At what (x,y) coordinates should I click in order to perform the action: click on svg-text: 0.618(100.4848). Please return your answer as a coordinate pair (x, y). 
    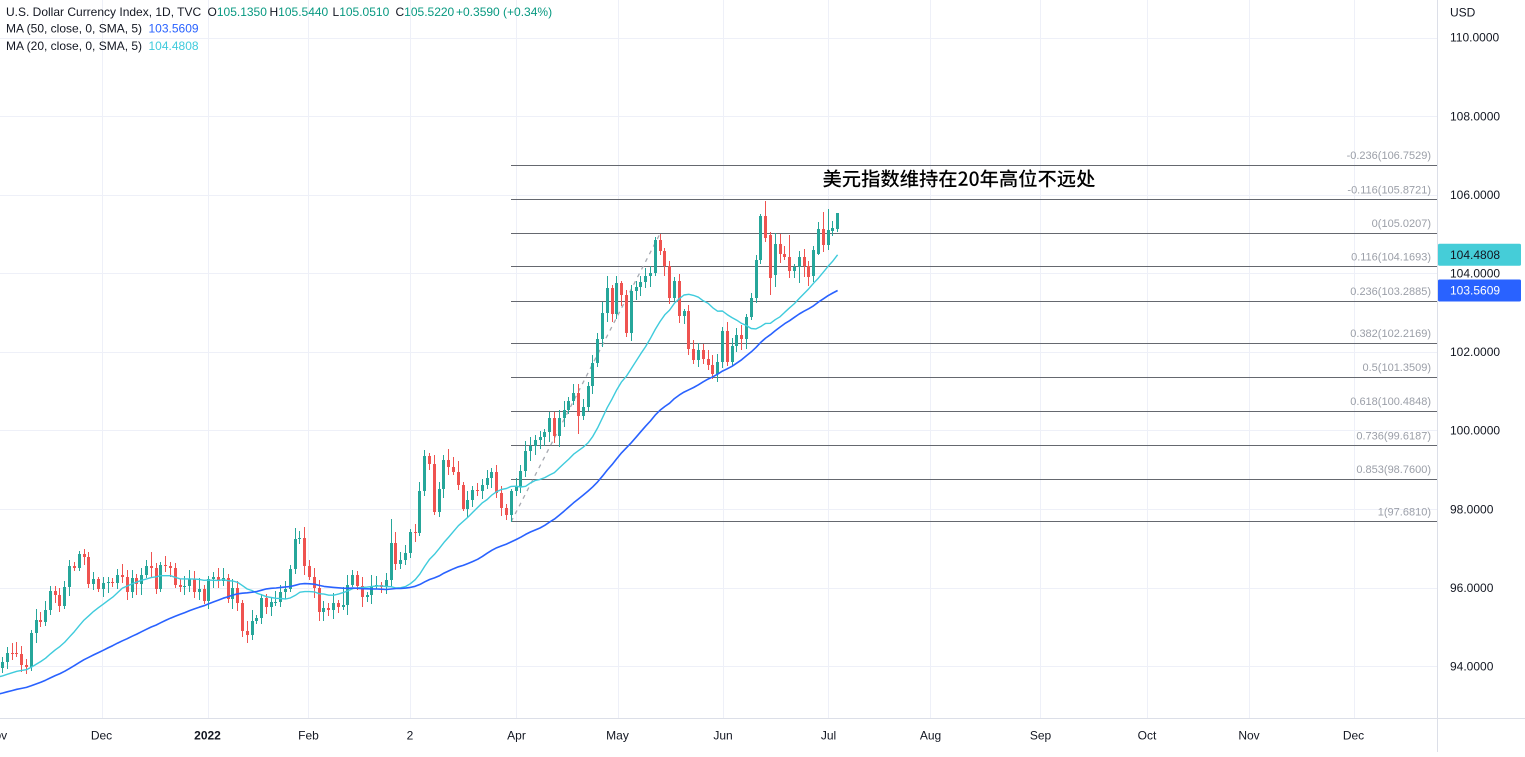
    Looking at the image, I should click on (1390, 402).